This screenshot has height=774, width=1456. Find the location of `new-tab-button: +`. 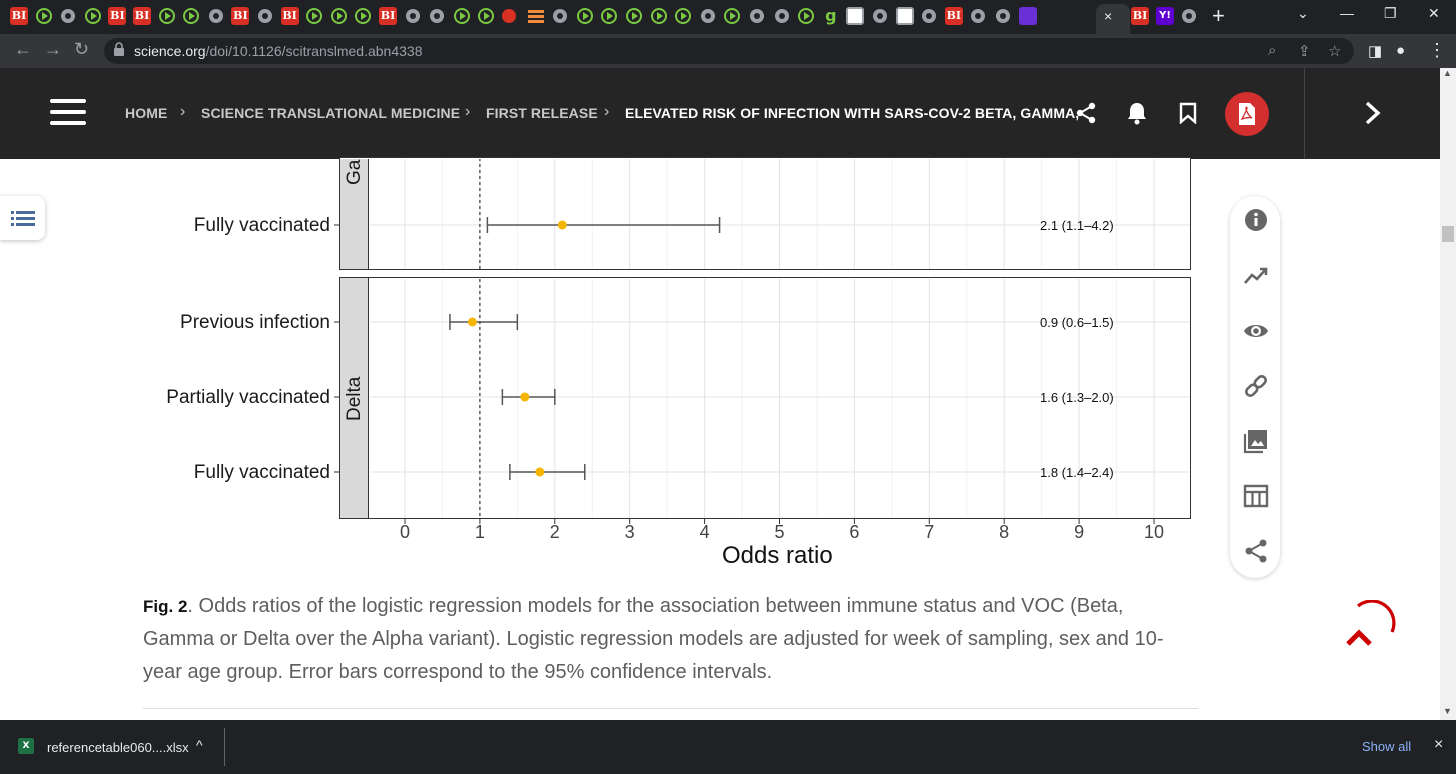

new-tab-button: + is located at coordinates (1218, 15).